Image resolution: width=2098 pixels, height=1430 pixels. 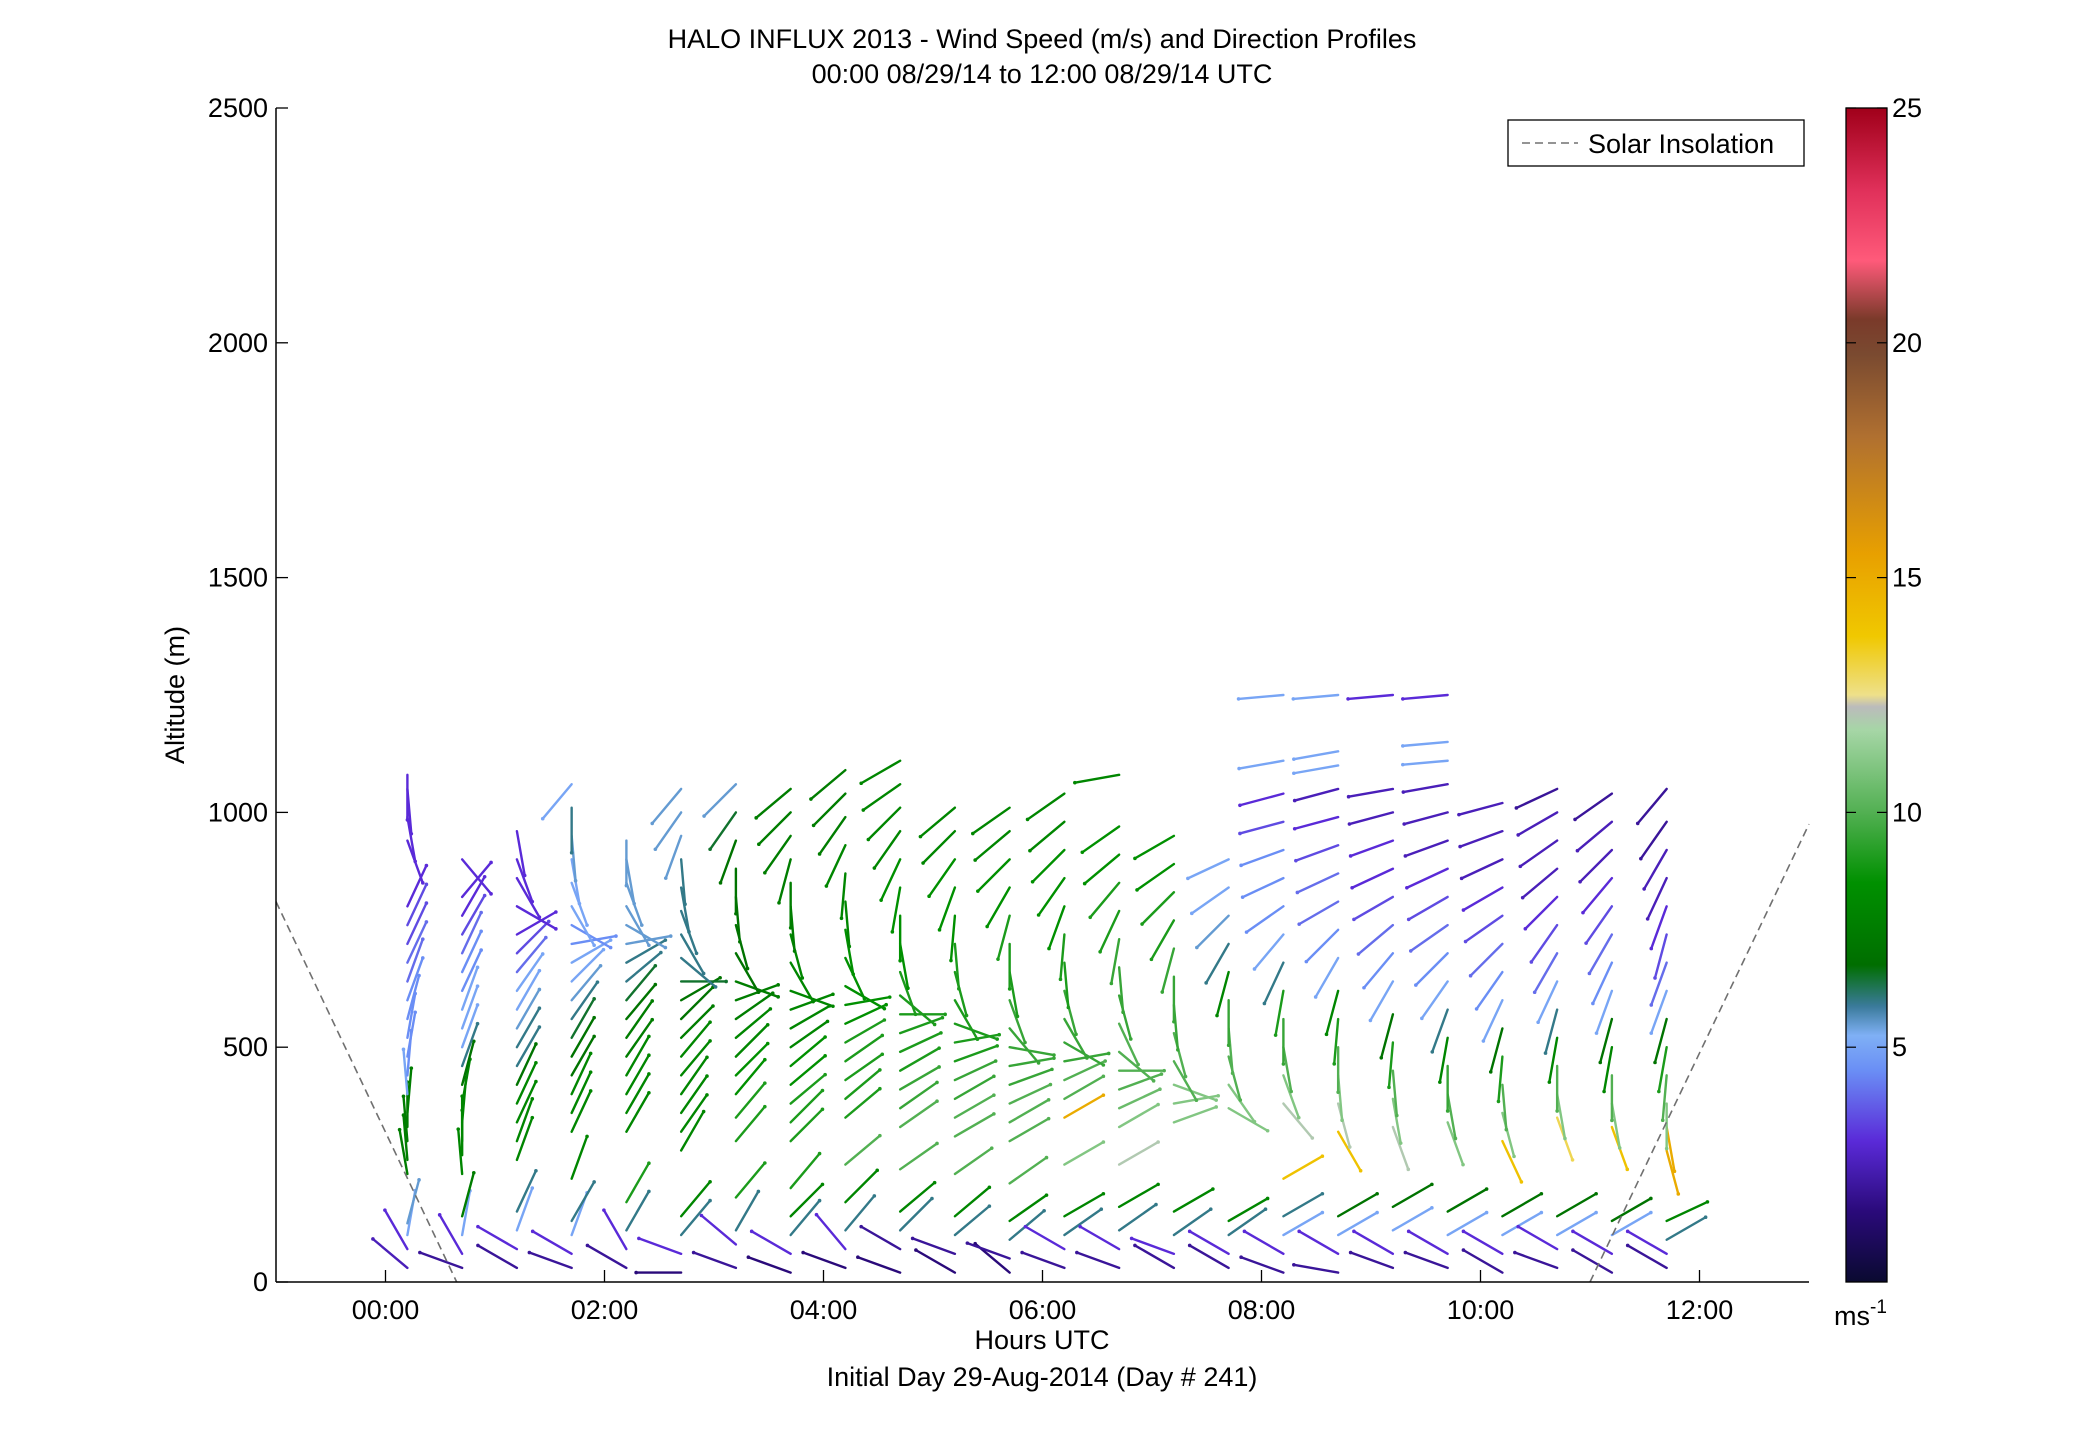 What do you see at coordinates (1262, 1310) in the screenshot?
I see `x-tick-label: 08:00` at bounding box center [1262, 1310].